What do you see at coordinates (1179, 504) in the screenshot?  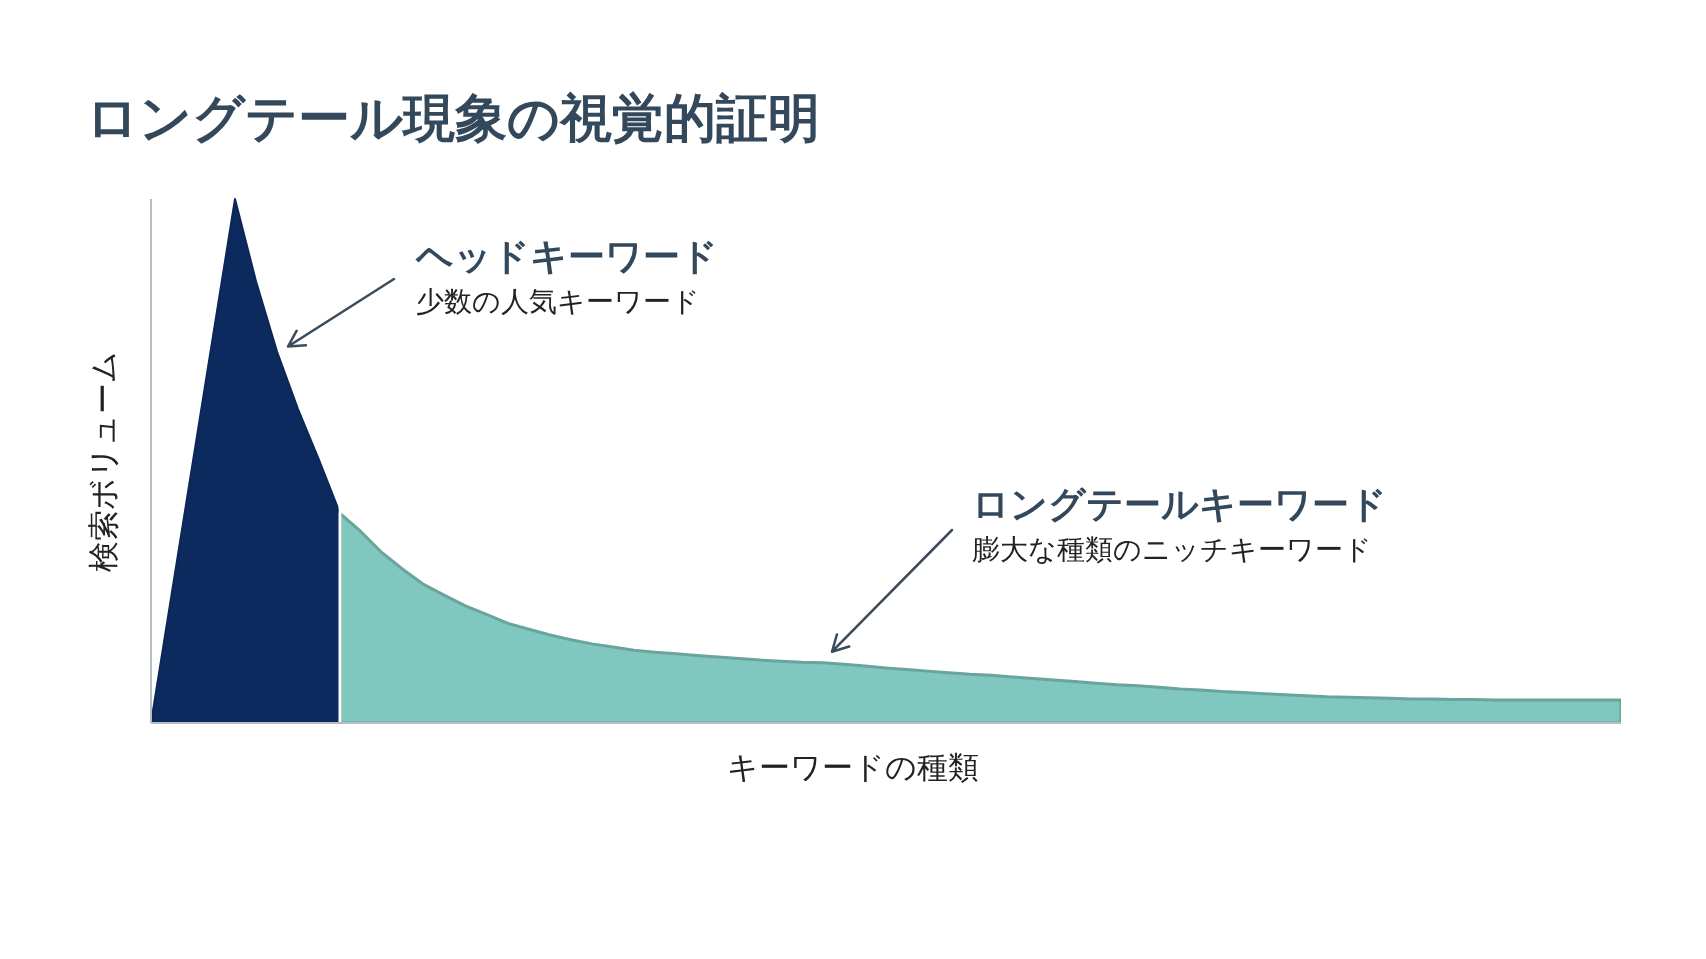 I see `annotation: ロングテールキーワード` at bounding box center [1179, 504].